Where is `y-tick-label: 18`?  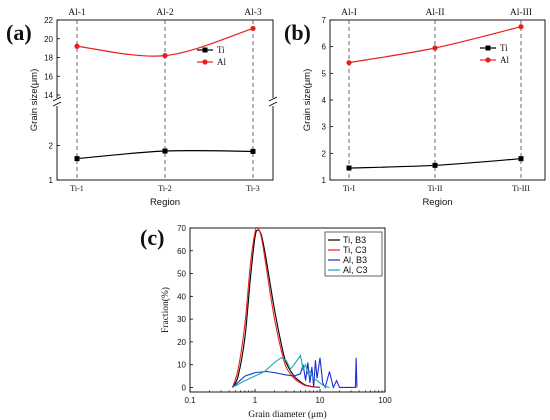
y-tick-label: 18 is located at coordinates (48, 58).